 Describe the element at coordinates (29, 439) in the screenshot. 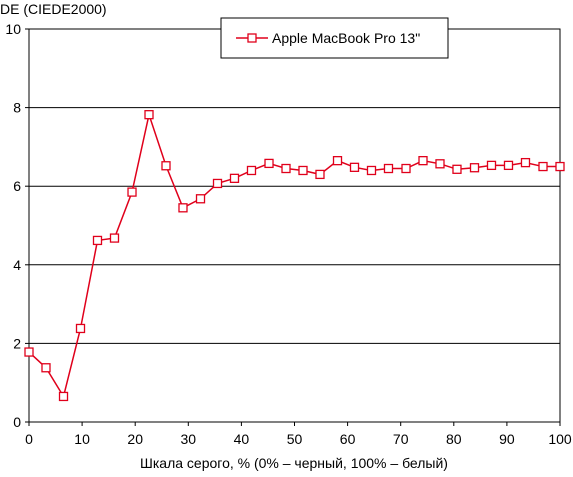

I see `x-tick-label: 0` at that location.